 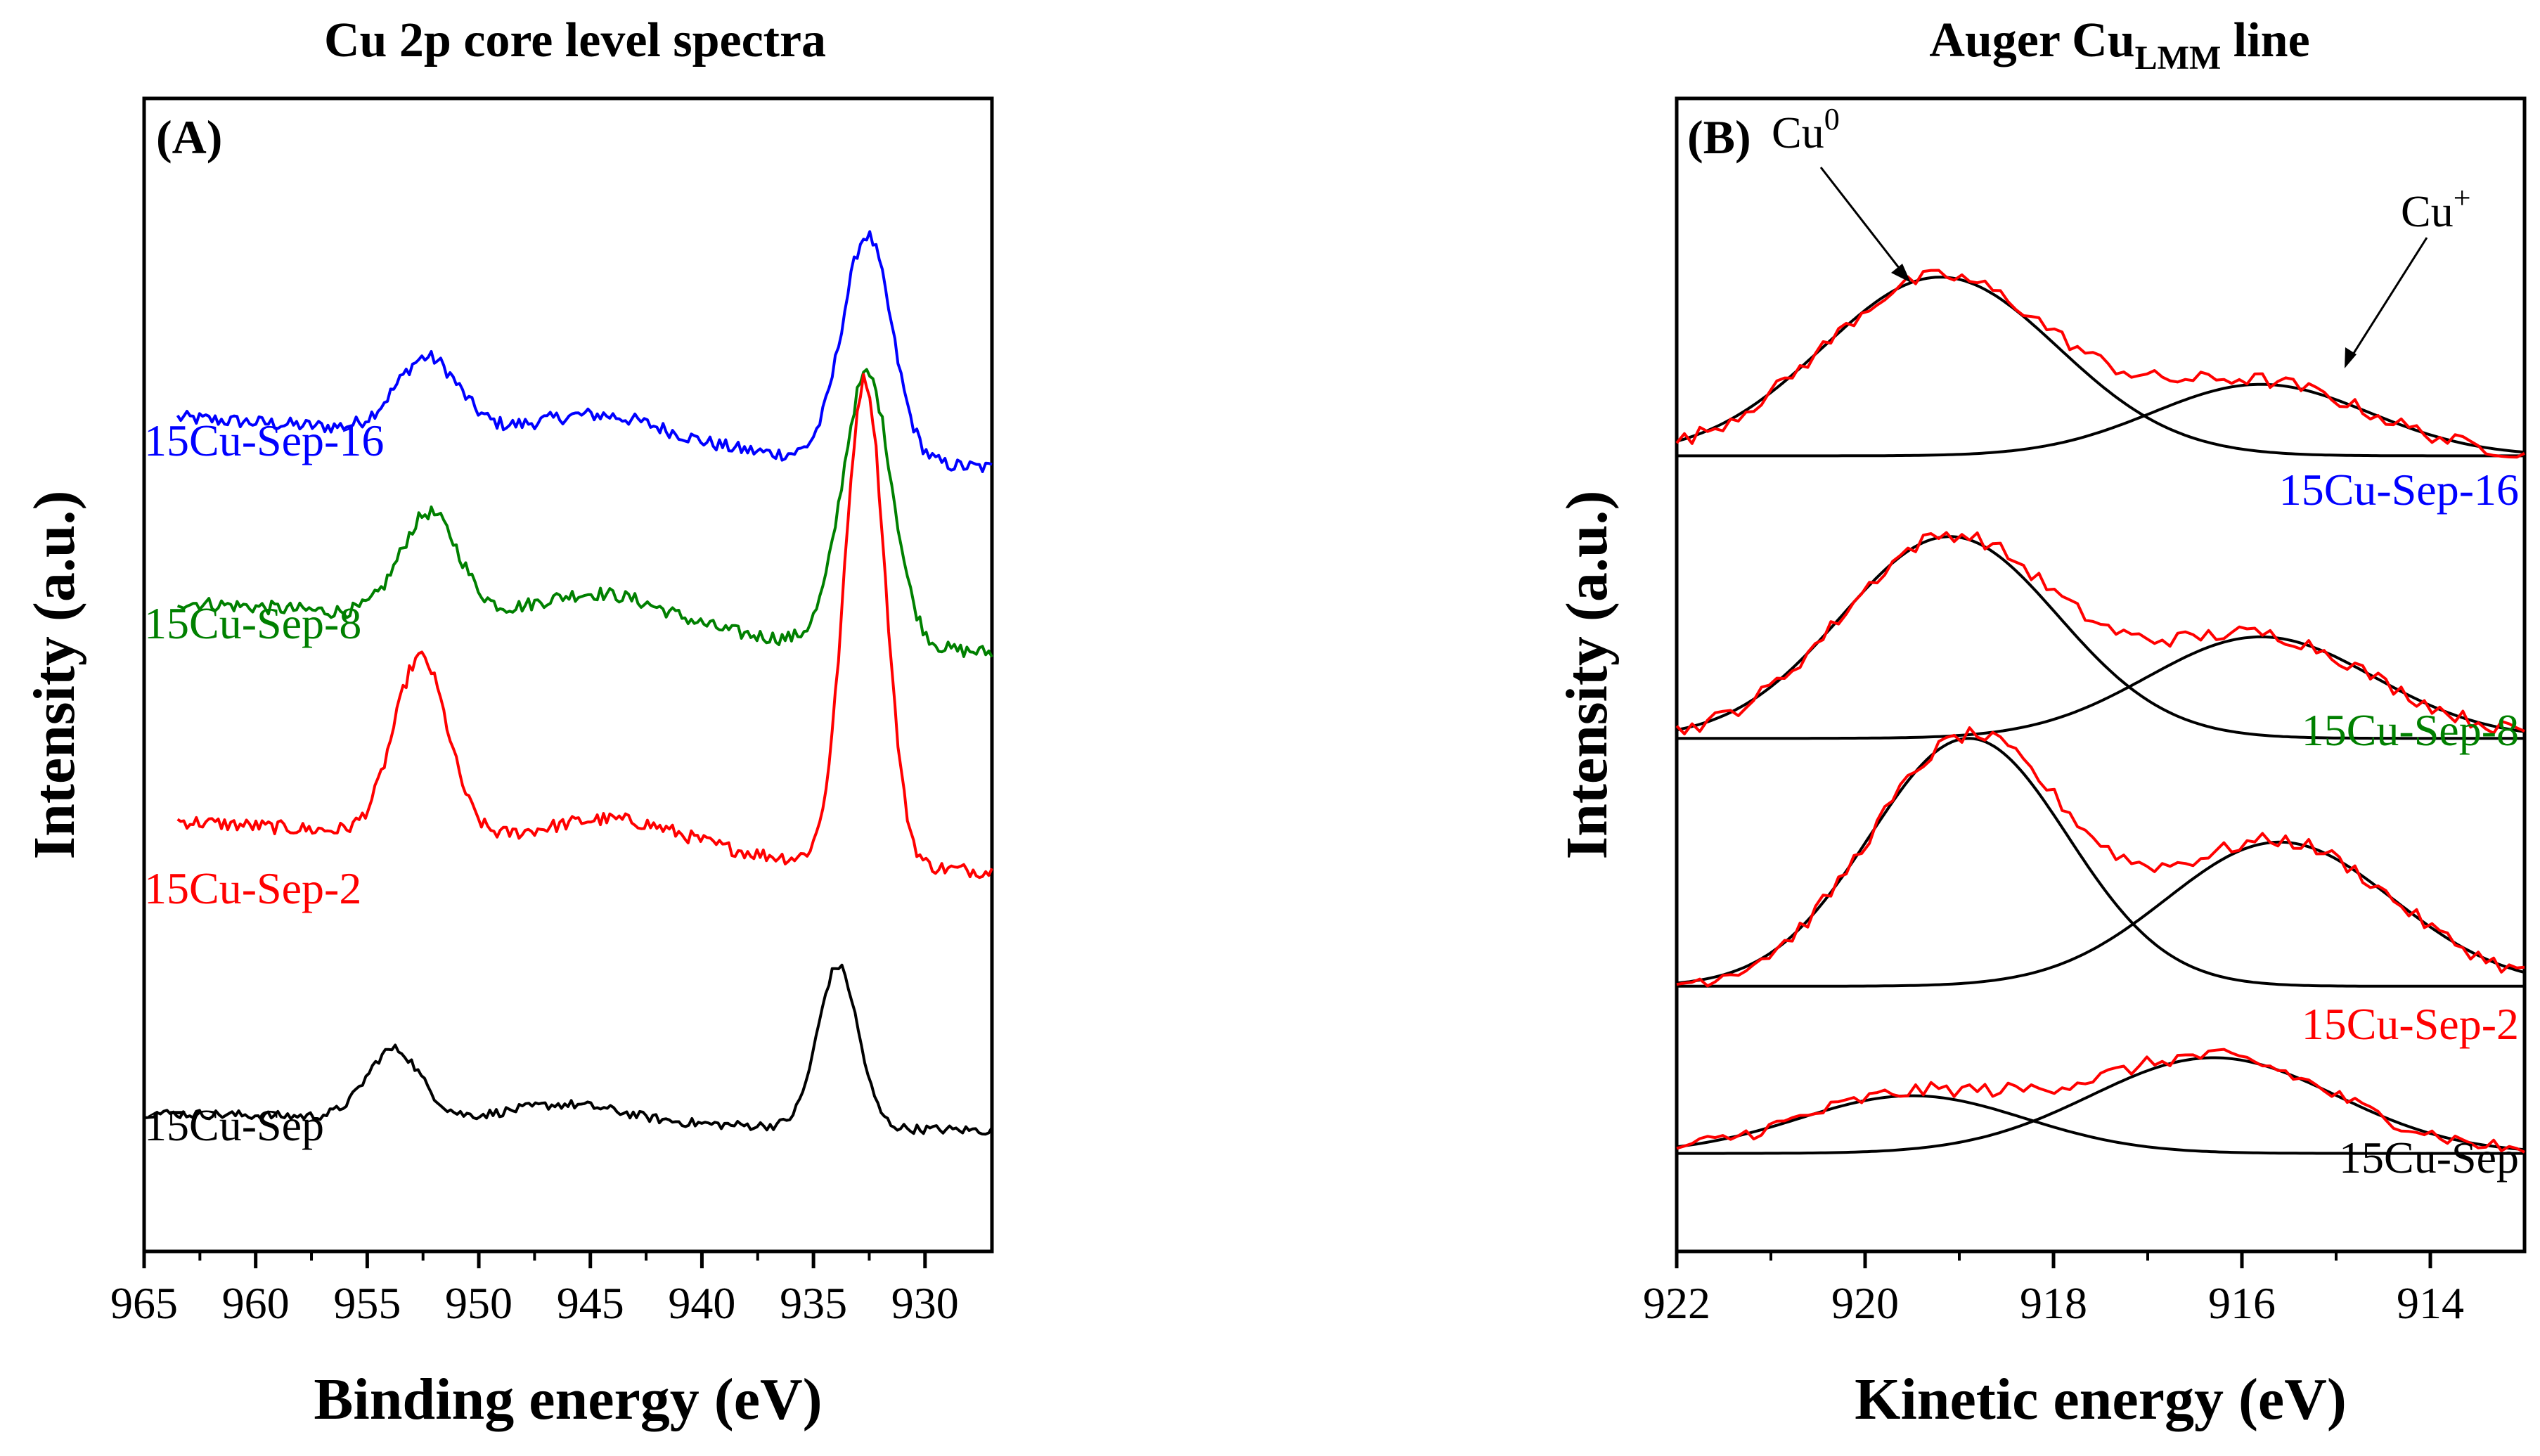 I want to click on panel-b-x-label: Kinetic energy (eV), so click(x=2101, y=1399).